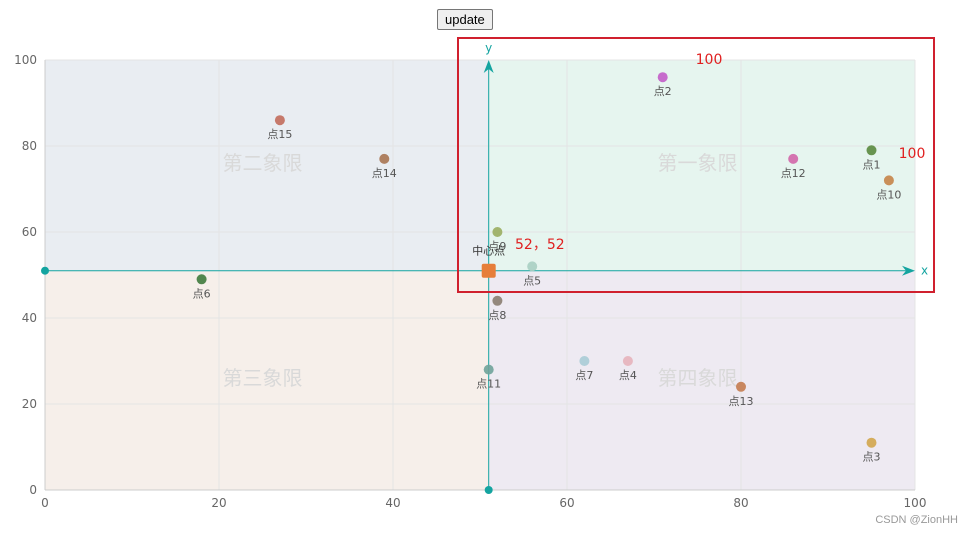 The image size is (972, 535). Describe the element at coordinates (465, 19) in the screenshot. I see `update-button: update` at that location.